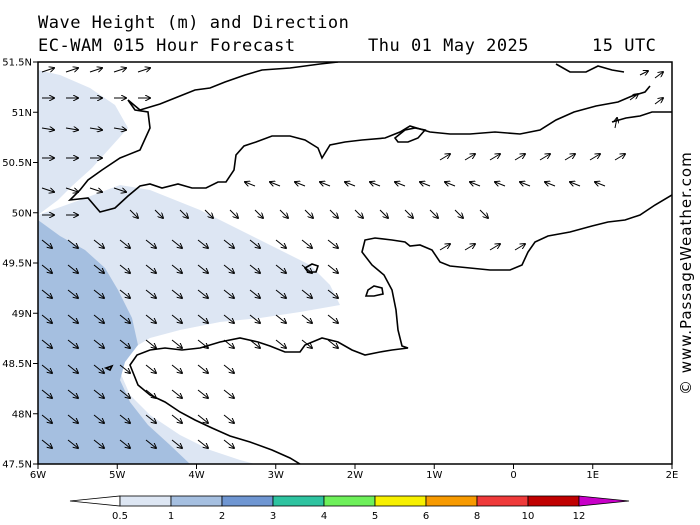  I want to click on colorbar-label: 8, so click(477, 516).